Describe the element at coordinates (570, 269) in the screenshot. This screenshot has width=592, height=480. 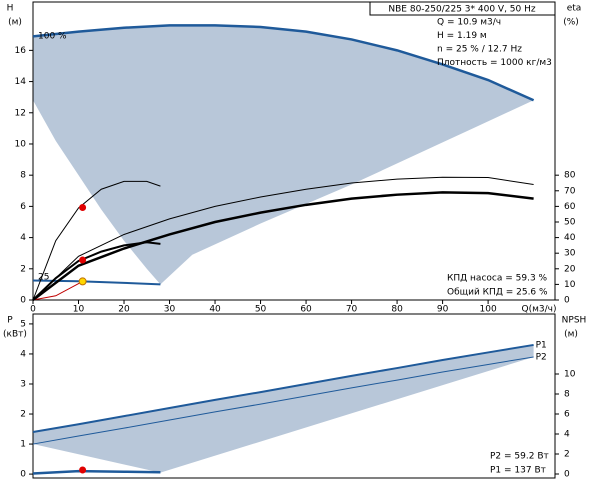
I see `y2-tick-label: 20` at that location.